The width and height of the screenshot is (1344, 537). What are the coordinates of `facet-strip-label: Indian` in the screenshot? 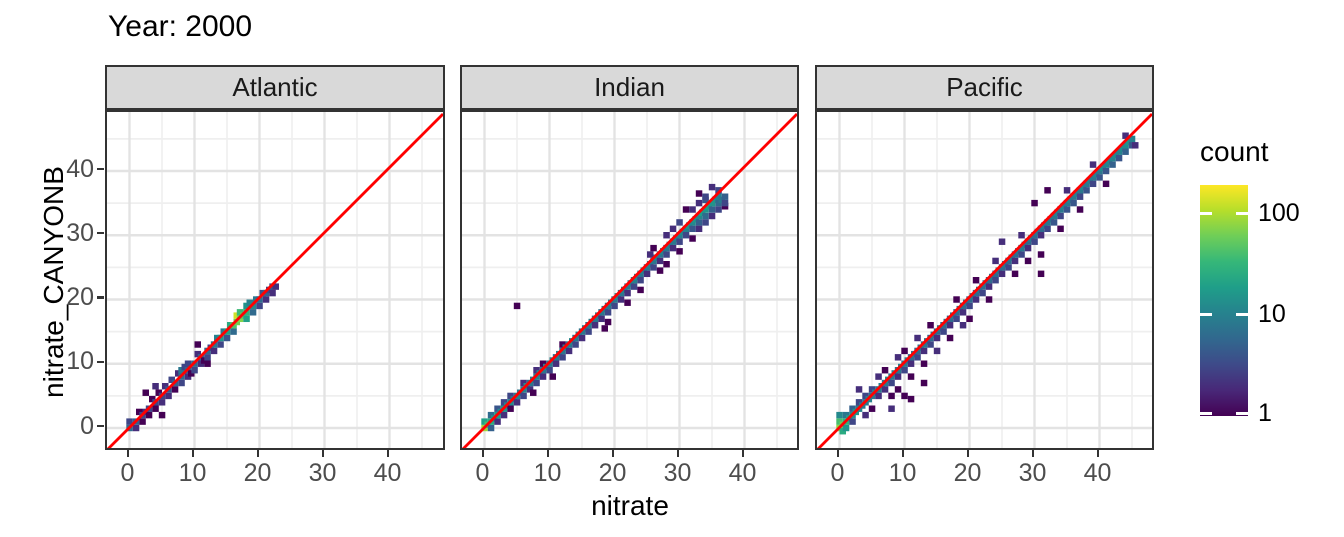 It's located at (629, 87).